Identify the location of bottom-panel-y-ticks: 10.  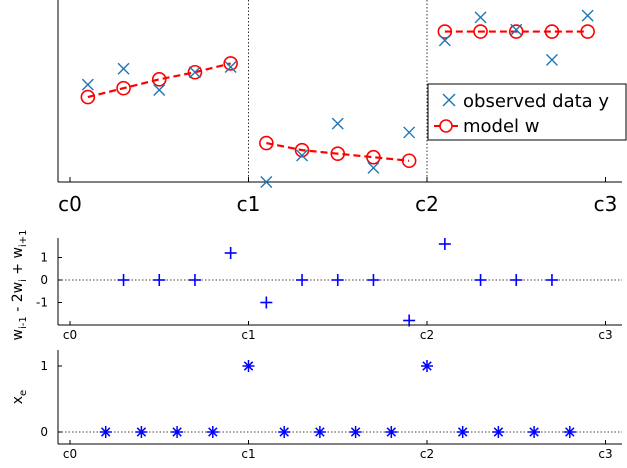
(51, 399).